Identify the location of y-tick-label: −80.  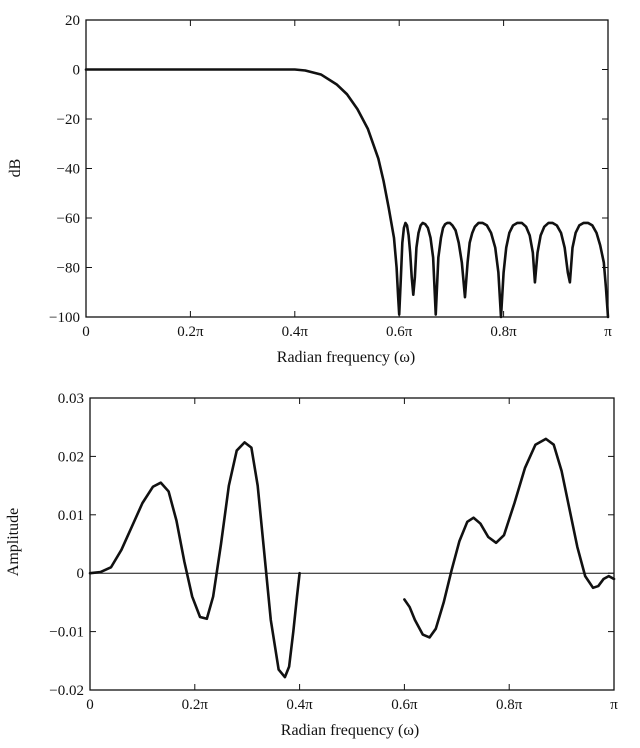
(68, 269).